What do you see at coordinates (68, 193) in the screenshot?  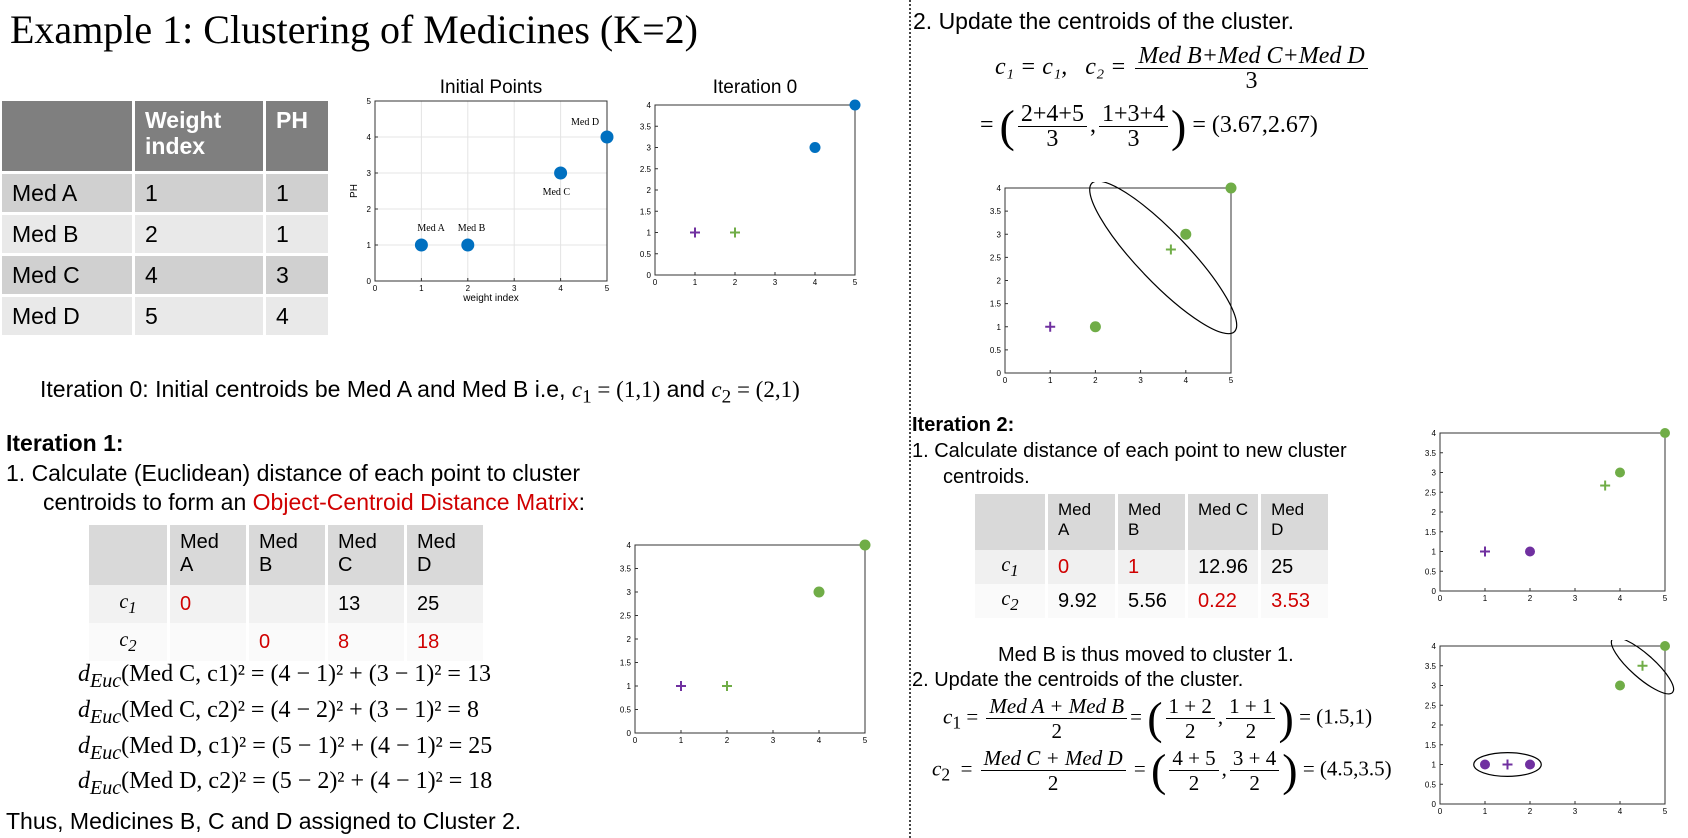 I see `row-label: Med A` at bounding box center [68, 193].